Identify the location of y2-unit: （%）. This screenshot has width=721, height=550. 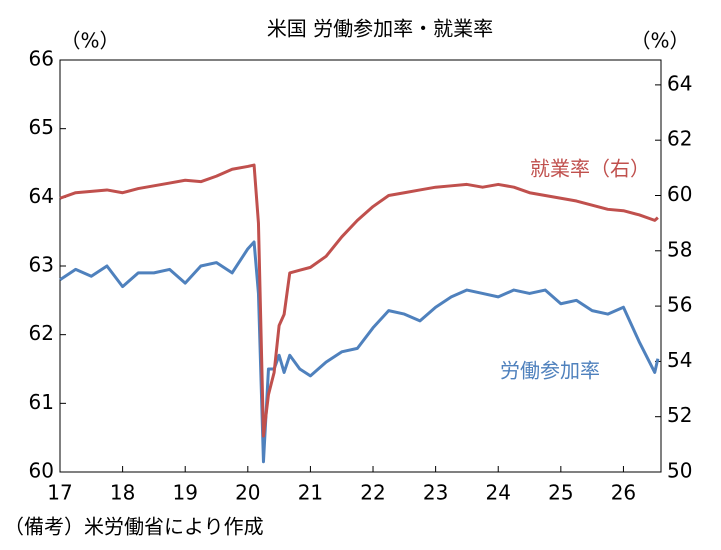
(659, 41).